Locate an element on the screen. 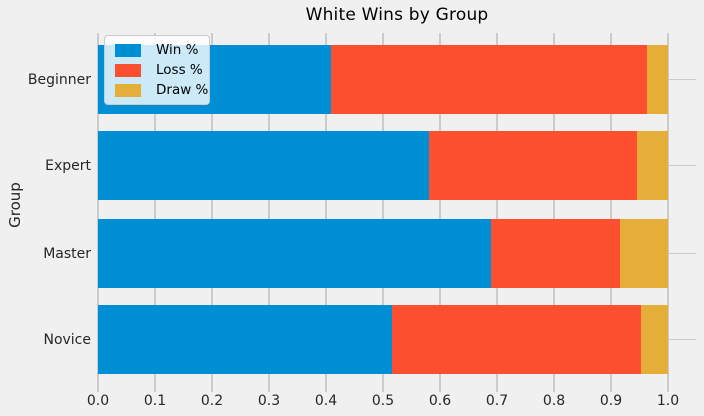  y-tick-novice: Novice is located at coordinates (67, 339).